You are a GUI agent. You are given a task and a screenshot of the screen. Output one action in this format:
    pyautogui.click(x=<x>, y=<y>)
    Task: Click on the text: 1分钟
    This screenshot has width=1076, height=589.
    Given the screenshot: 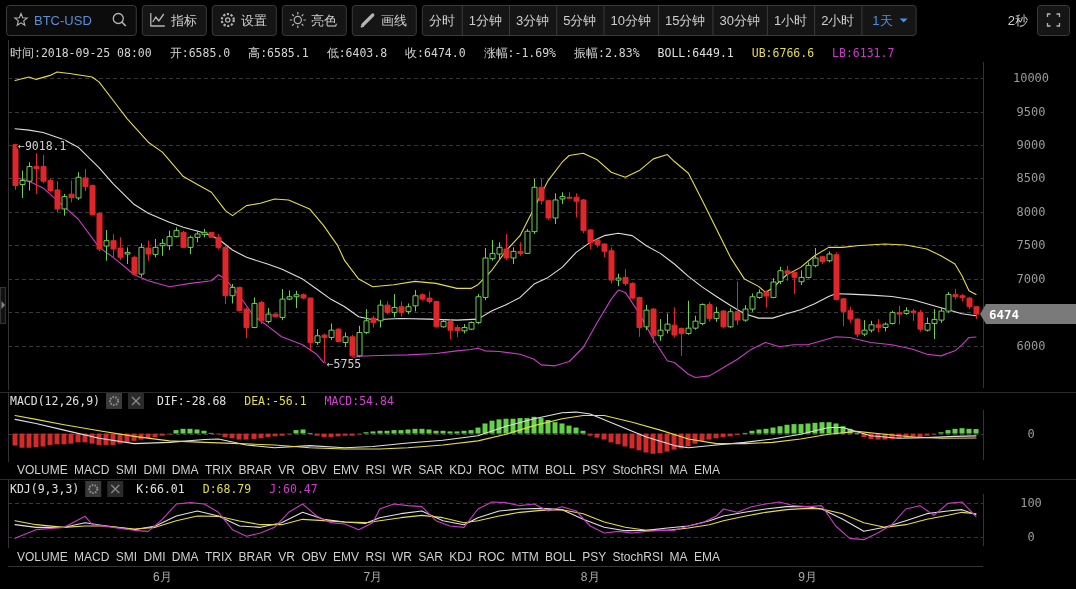 What is the action you would take?
    pyautogui.click(x=485, y=20)
    